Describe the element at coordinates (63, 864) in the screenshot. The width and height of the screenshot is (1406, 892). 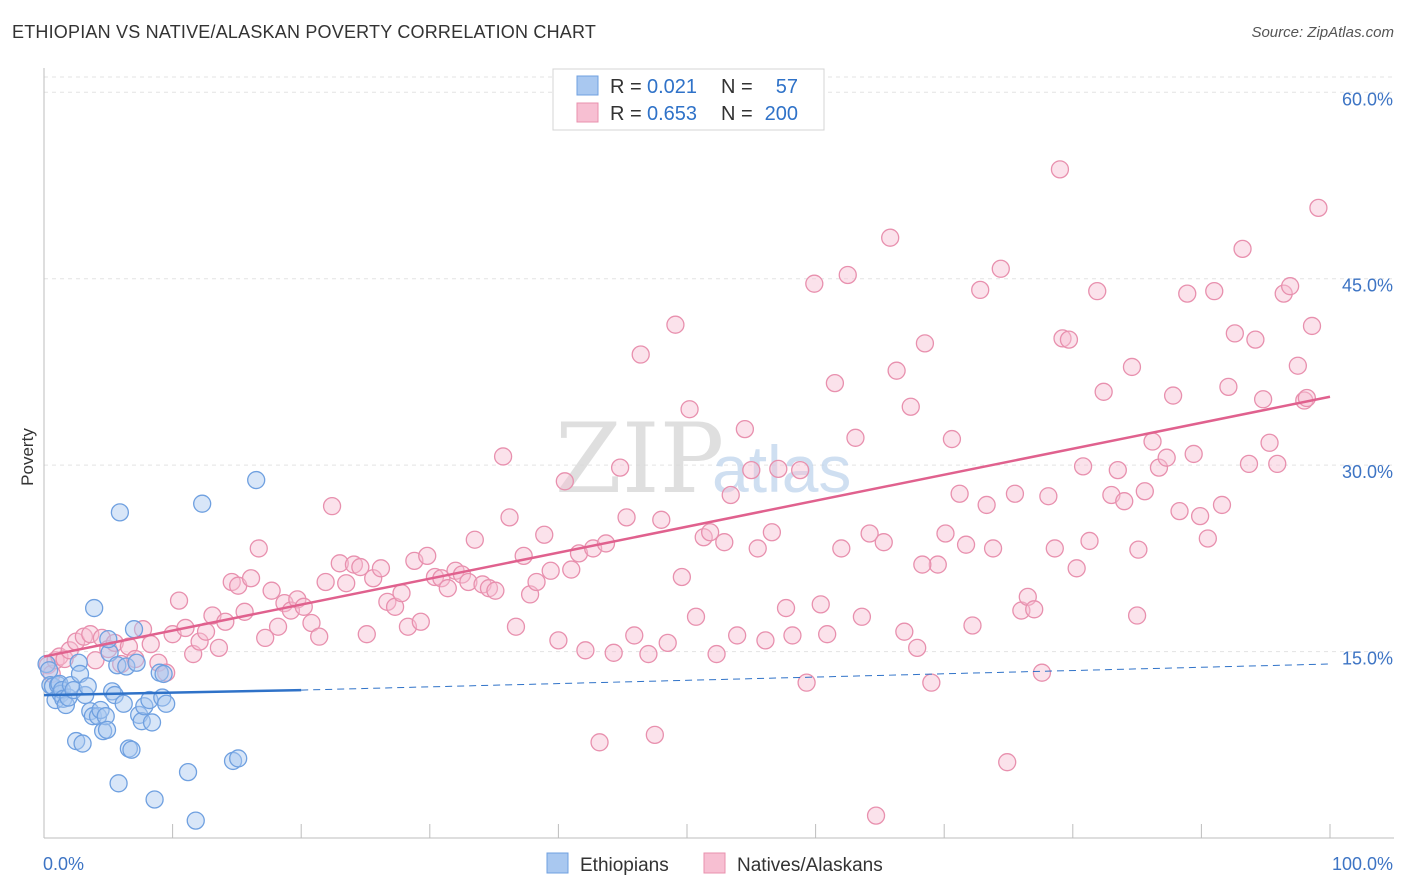
I see `x-tick-label-start: 0.0%` at that location.